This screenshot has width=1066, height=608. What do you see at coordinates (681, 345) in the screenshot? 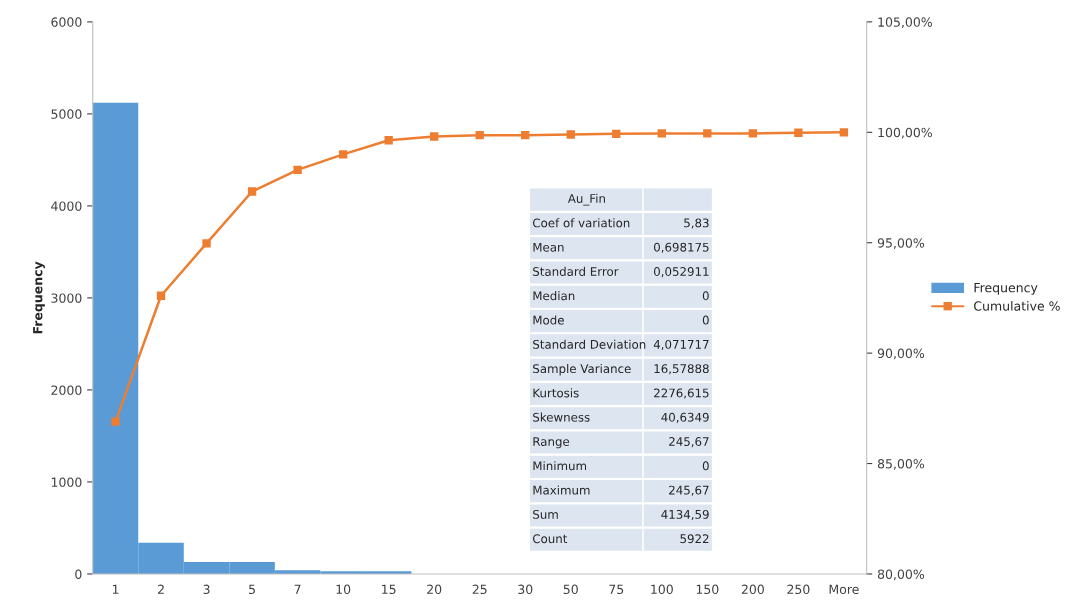
I see `annotation: 4,071717` at bounding box center [681, 345].